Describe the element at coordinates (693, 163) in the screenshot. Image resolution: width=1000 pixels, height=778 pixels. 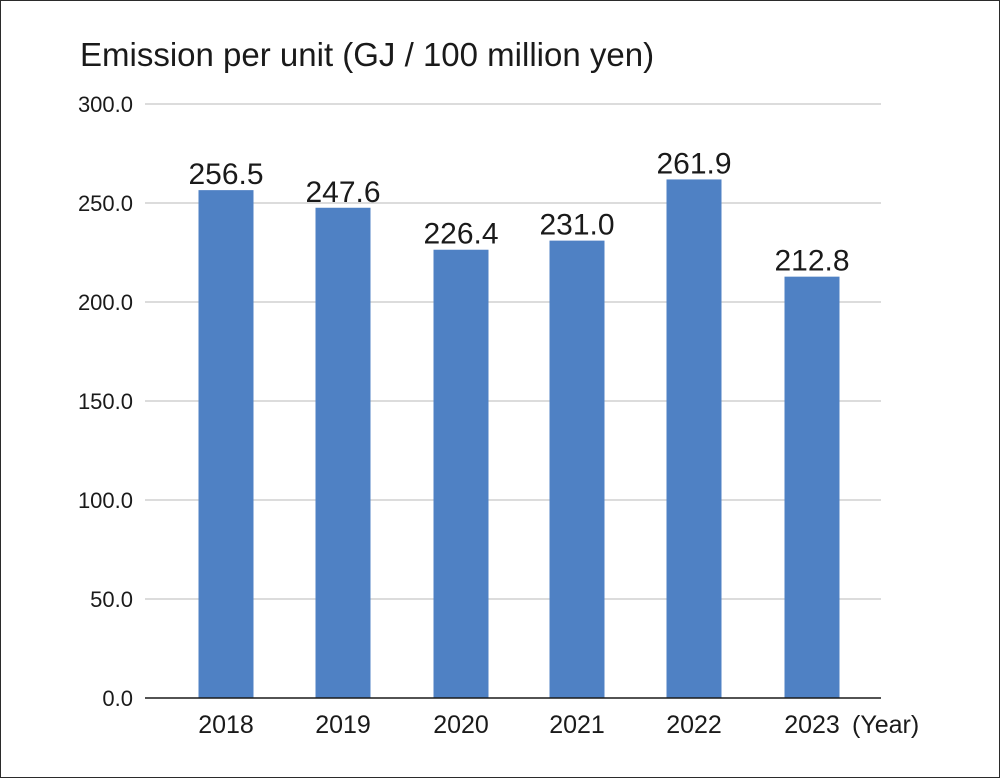
I see `data-label: 261.9` at that location.